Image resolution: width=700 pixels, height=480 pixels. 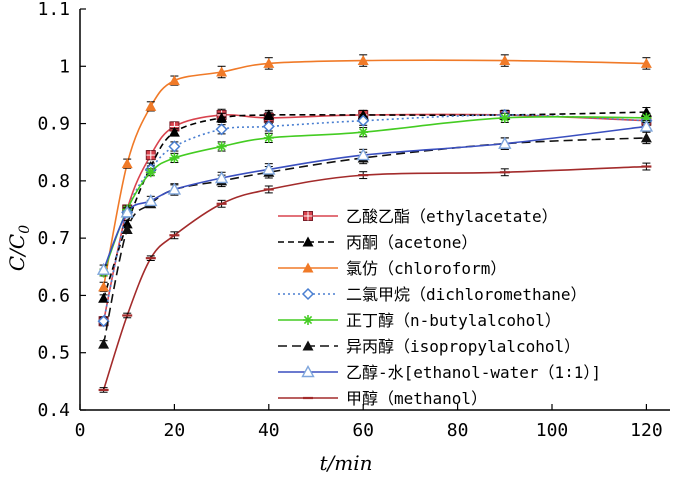 I want to click on x-tick-label: 40, so click(x=269, y=430).